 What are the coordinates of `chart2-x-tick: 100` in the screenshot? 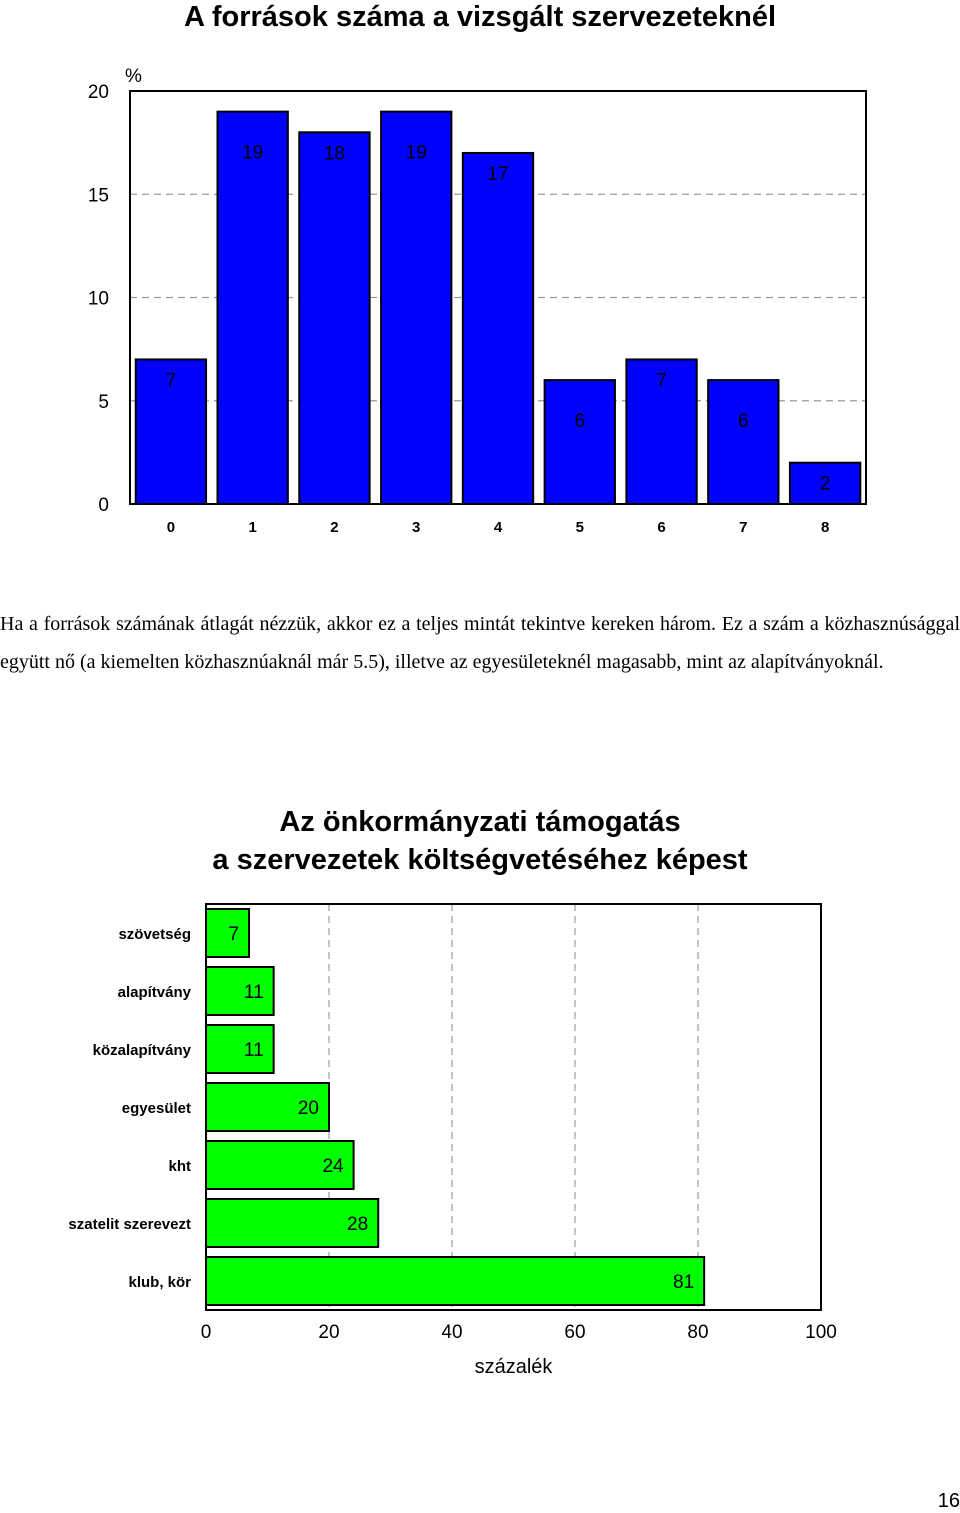 It's located at (821, 1332).